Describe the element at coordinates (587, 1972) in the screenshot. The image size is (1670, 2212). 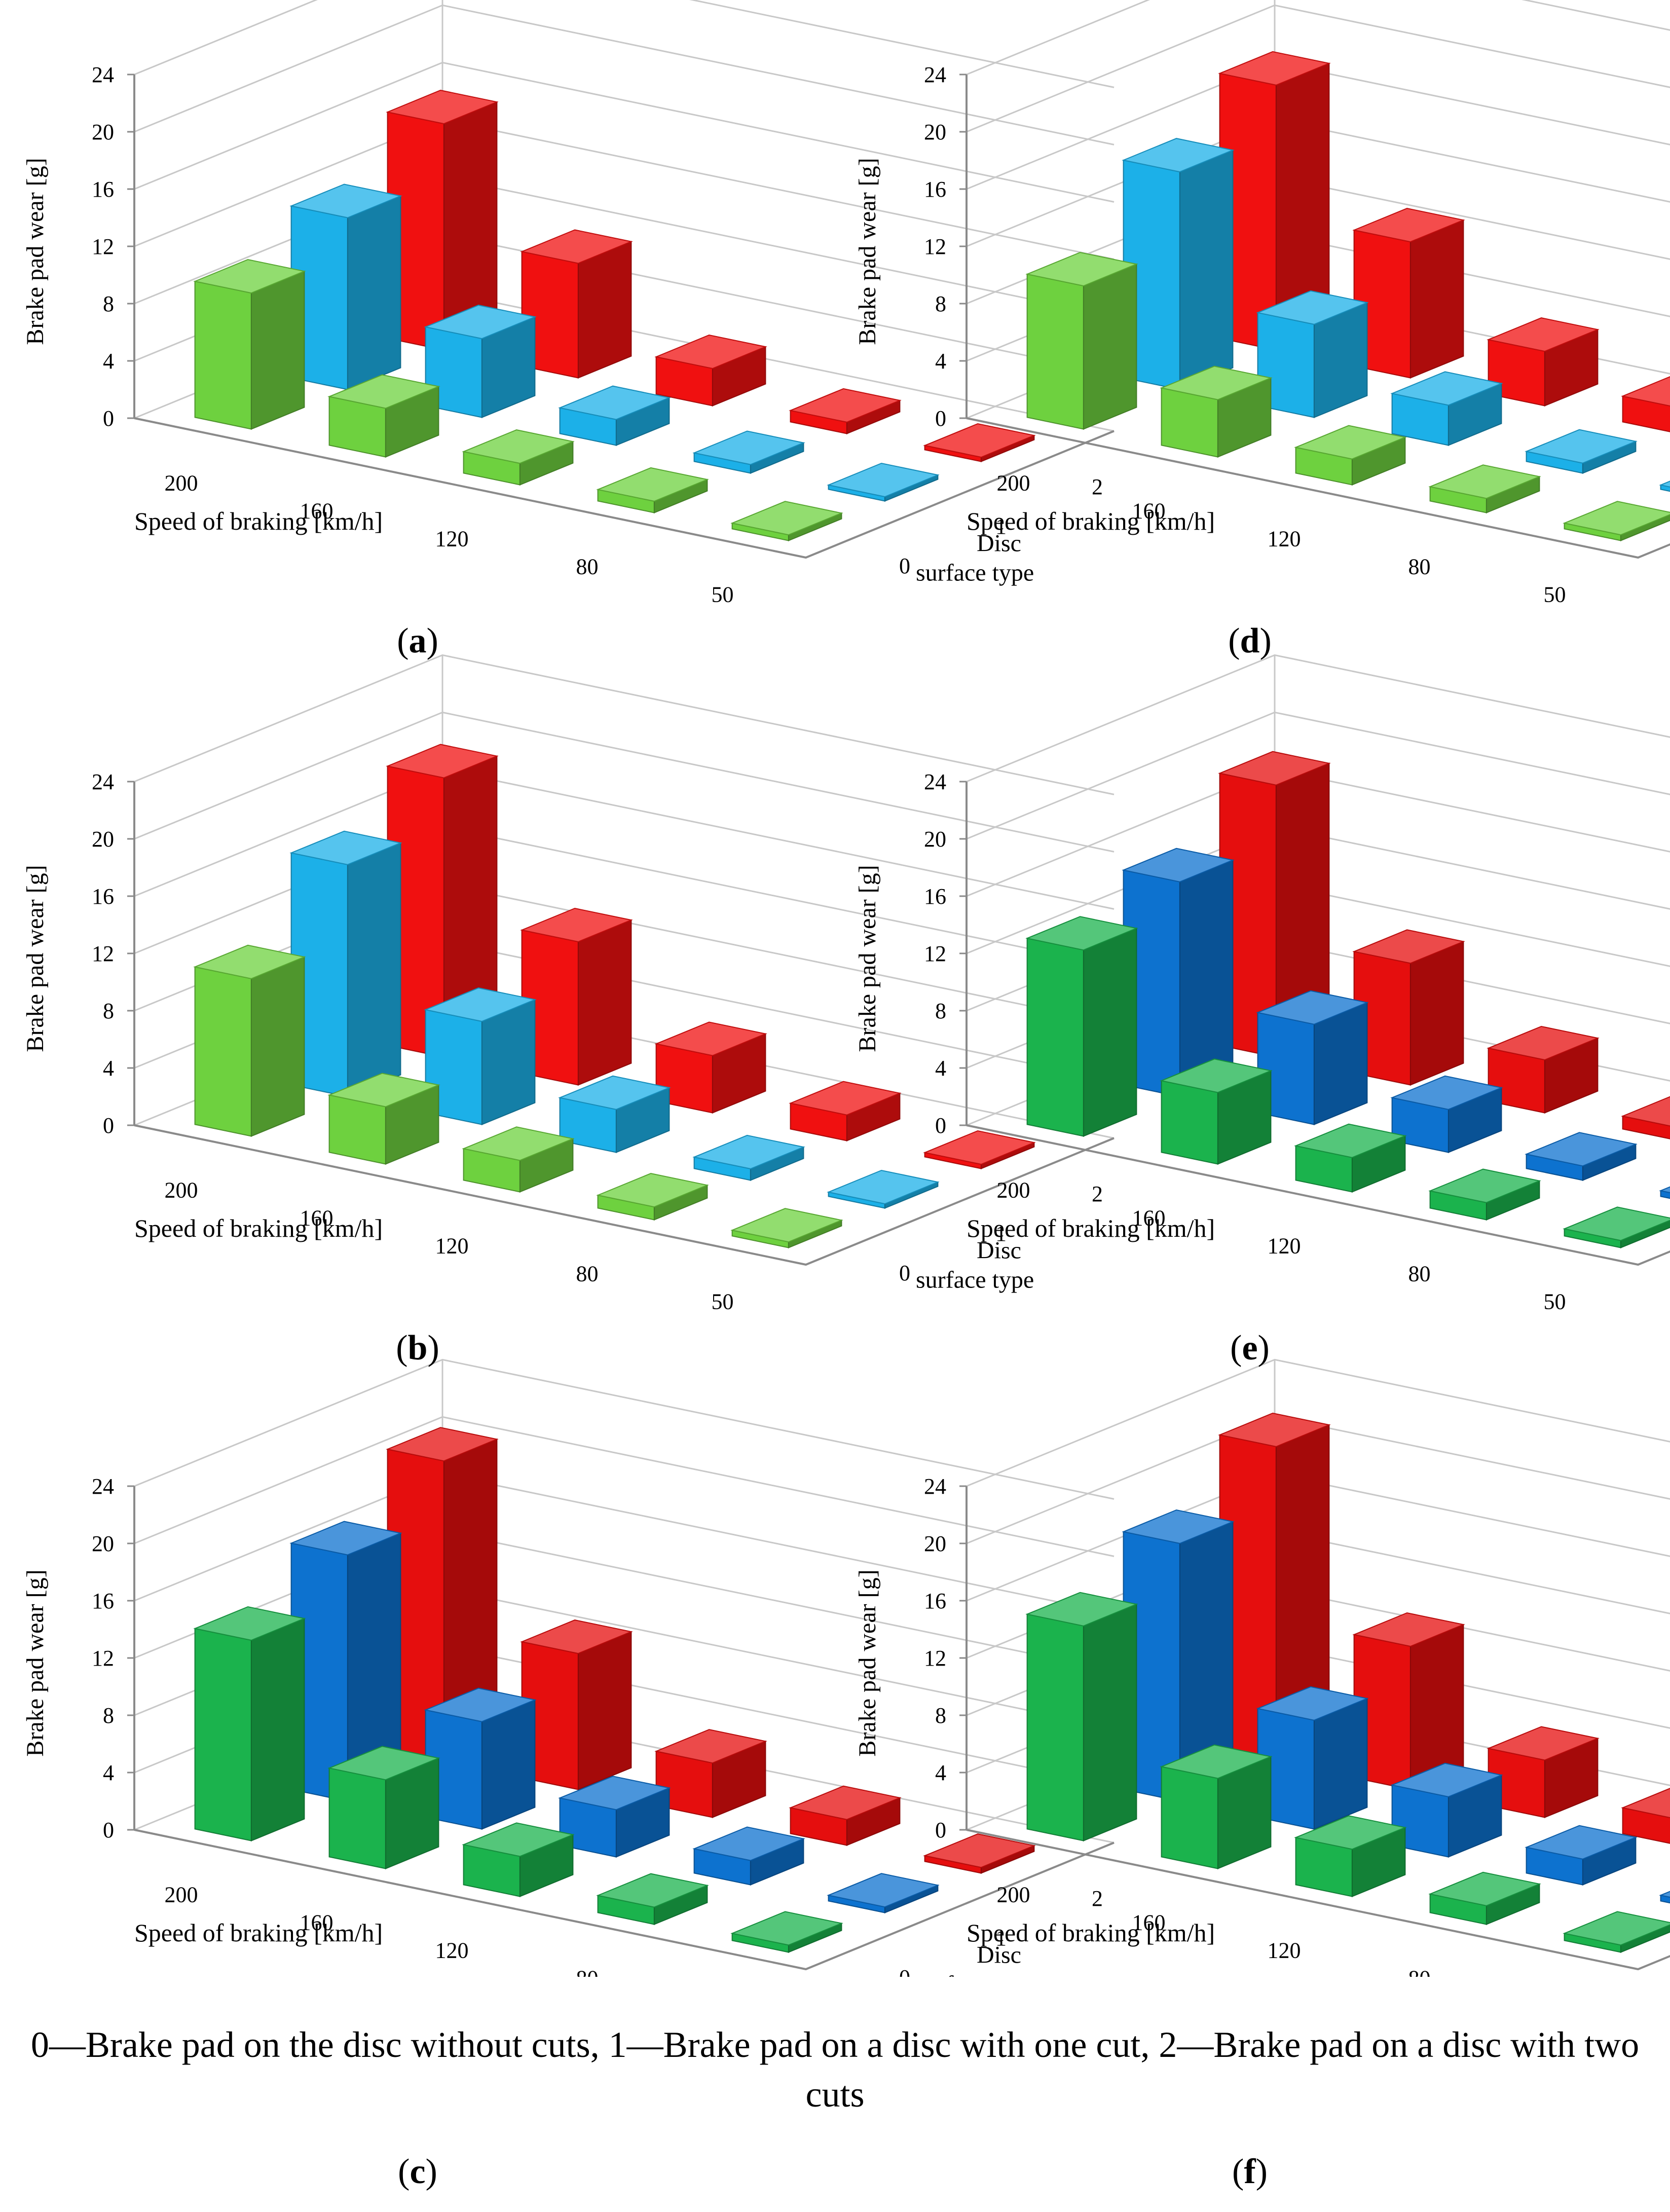
I see `x-tick-label: 80` at that location.